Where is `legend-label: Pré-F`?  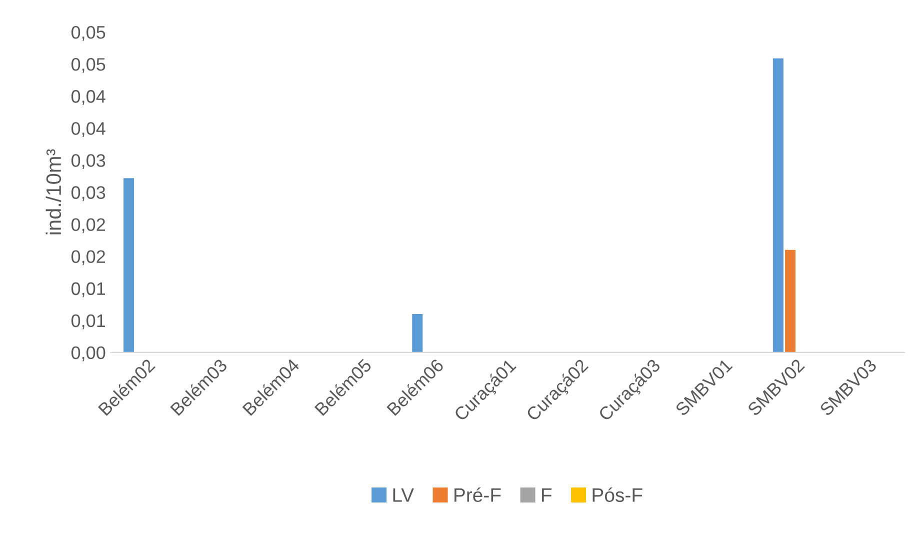 legend-label: Pré-F is located at coordinates (477, 494).